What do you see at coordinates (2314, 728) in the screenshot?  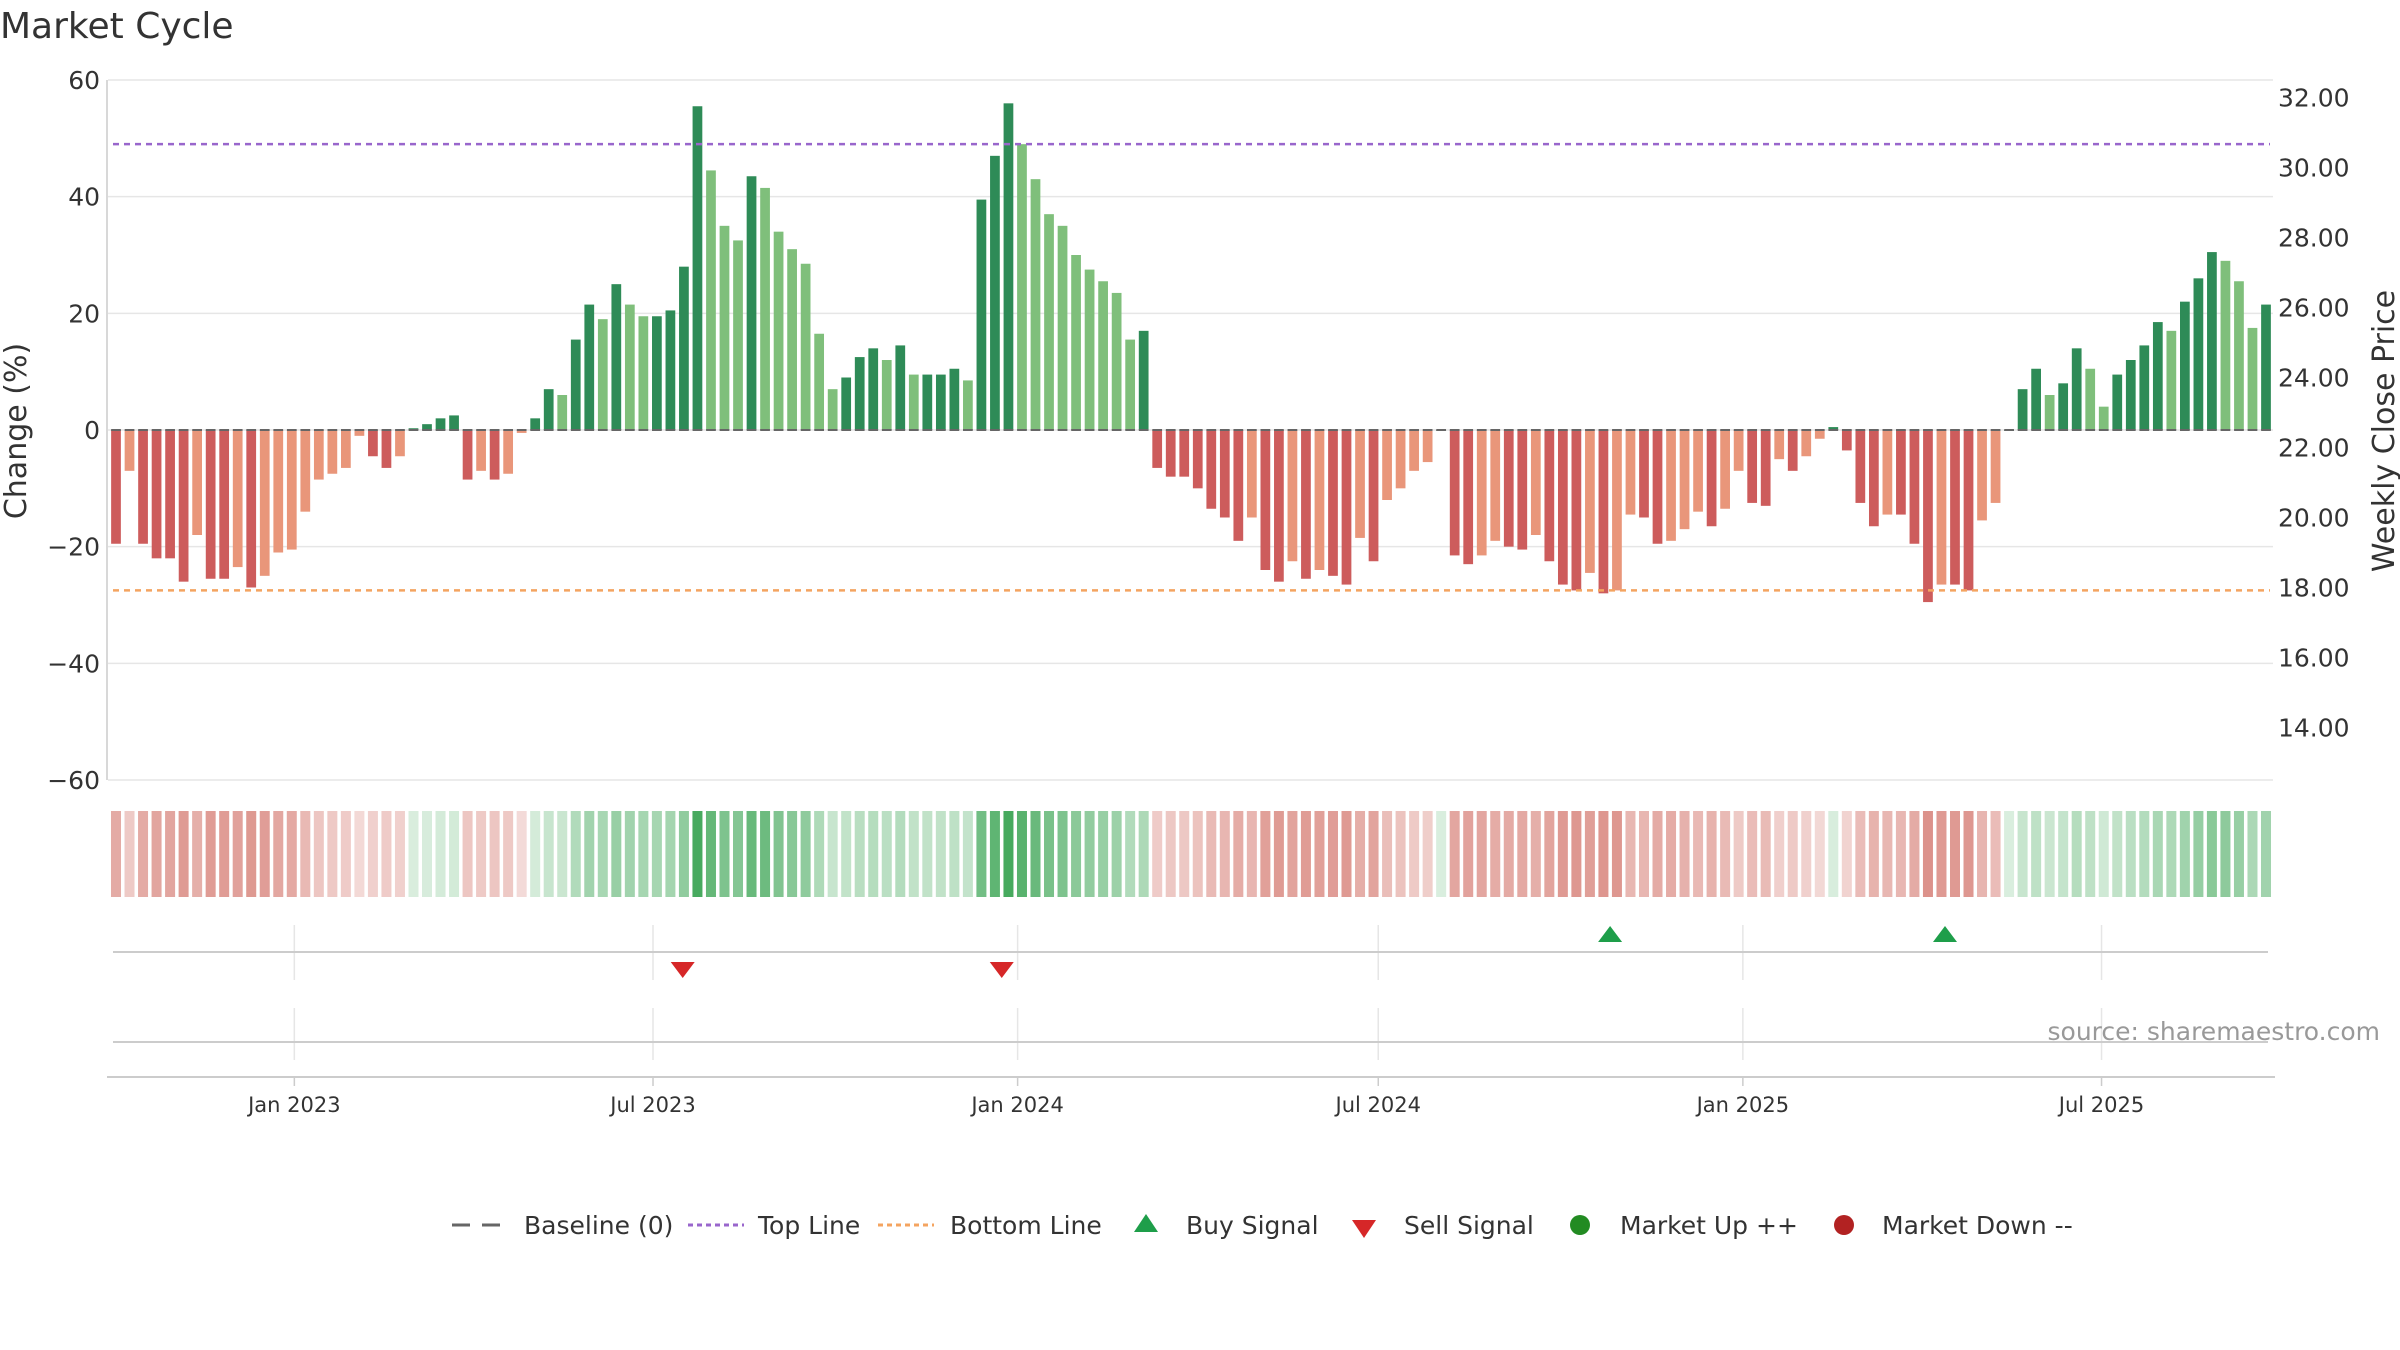 I see `y2-tick-label: 14.00` at bounding box center [2314, 728].